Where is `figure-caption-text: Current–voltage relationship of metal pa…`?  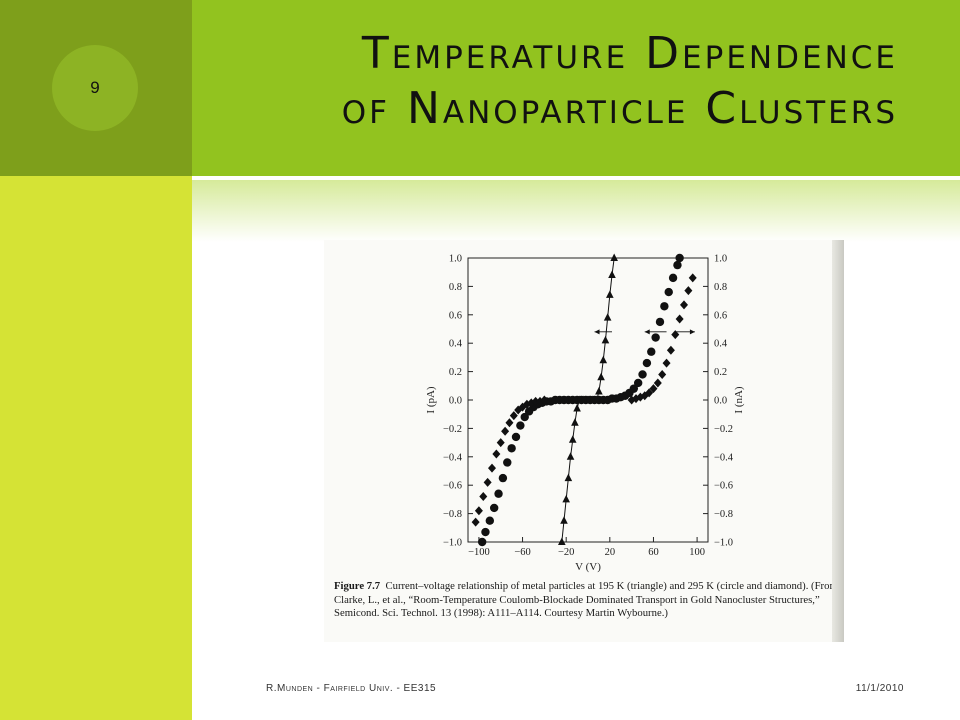
figure-caption-text: Current–voltage relationship of metal pa… is located at coordinates (586, 599).